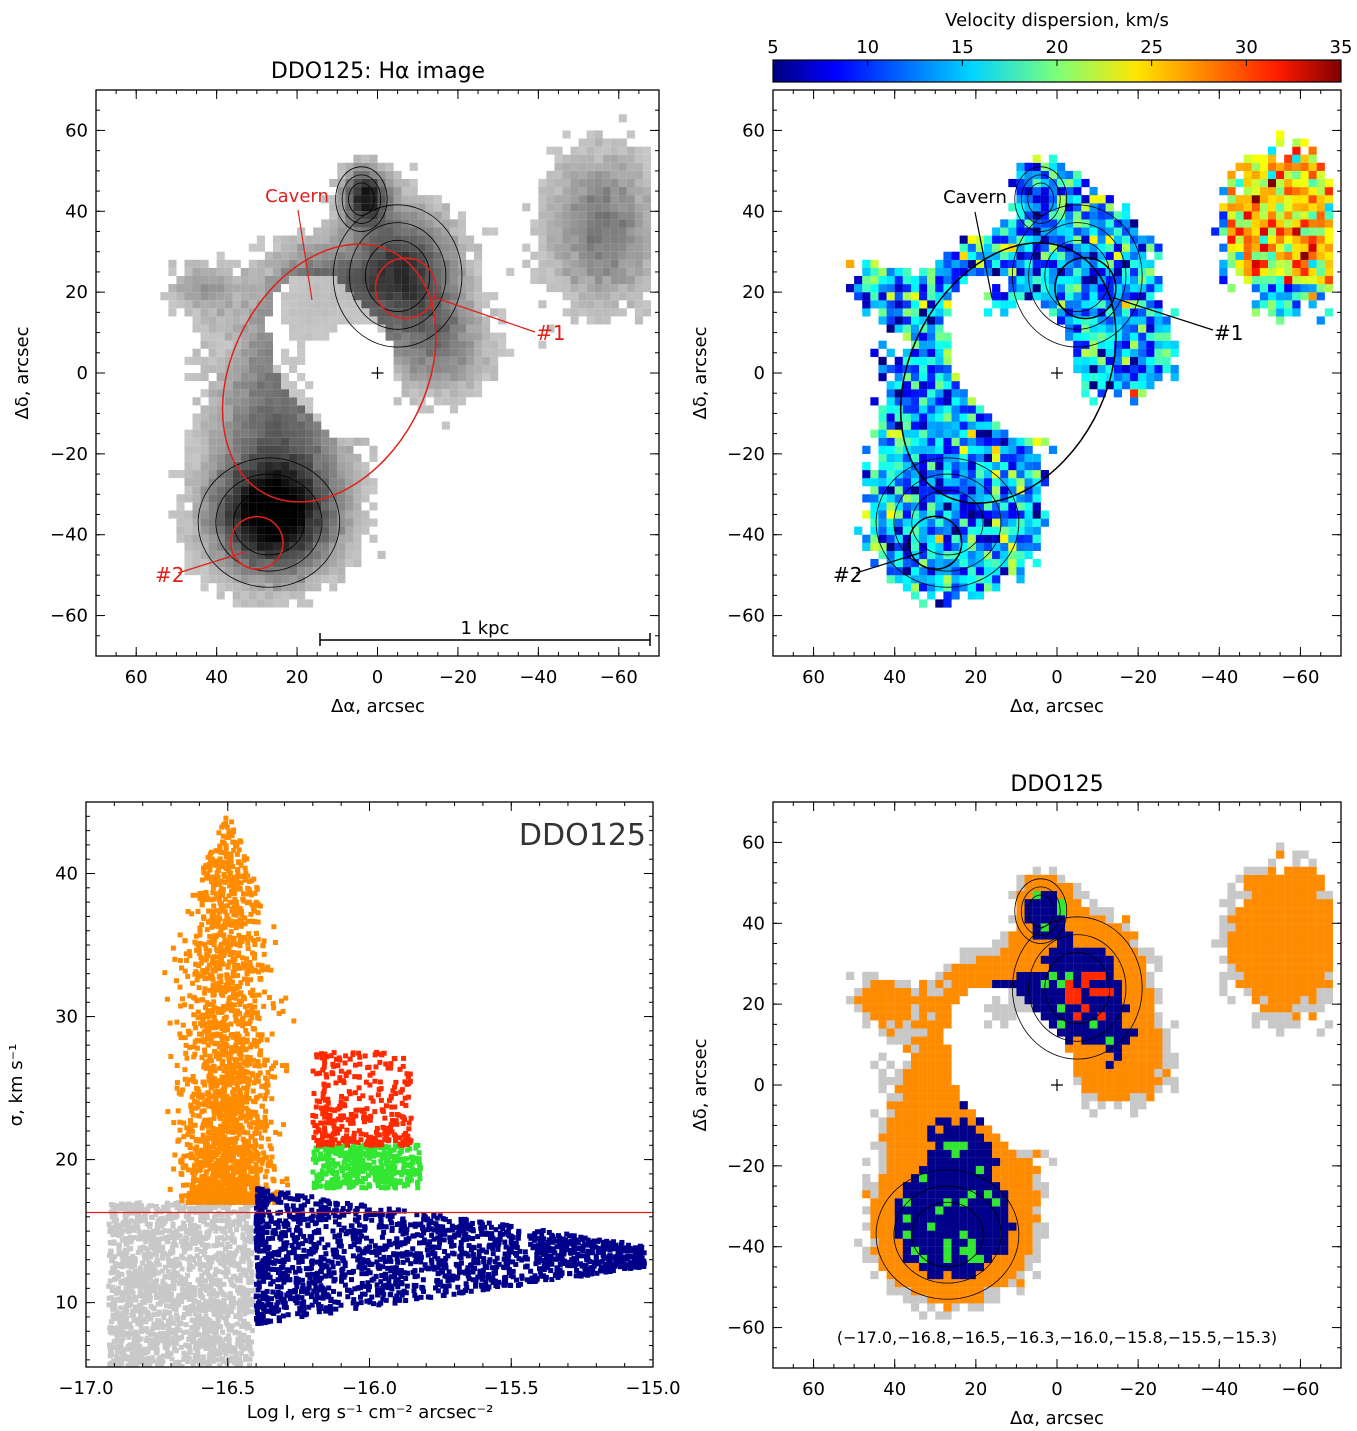  Describe the element at coordinates (947, 522) in the screenshot. I see `contour-line` at that location.